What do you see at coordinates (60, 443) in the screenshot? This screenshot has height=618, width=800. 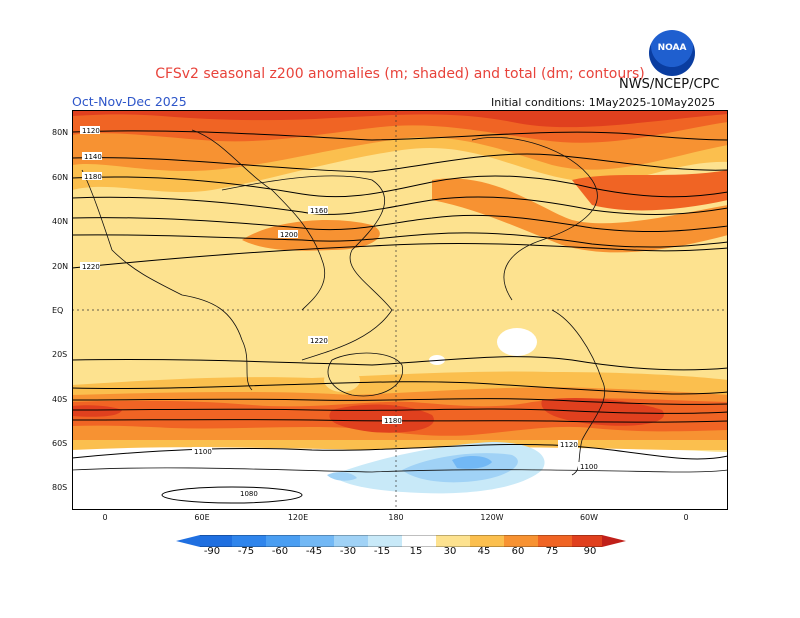 I see `lat-label-60s: 60S` at bounding box center [60, 443].